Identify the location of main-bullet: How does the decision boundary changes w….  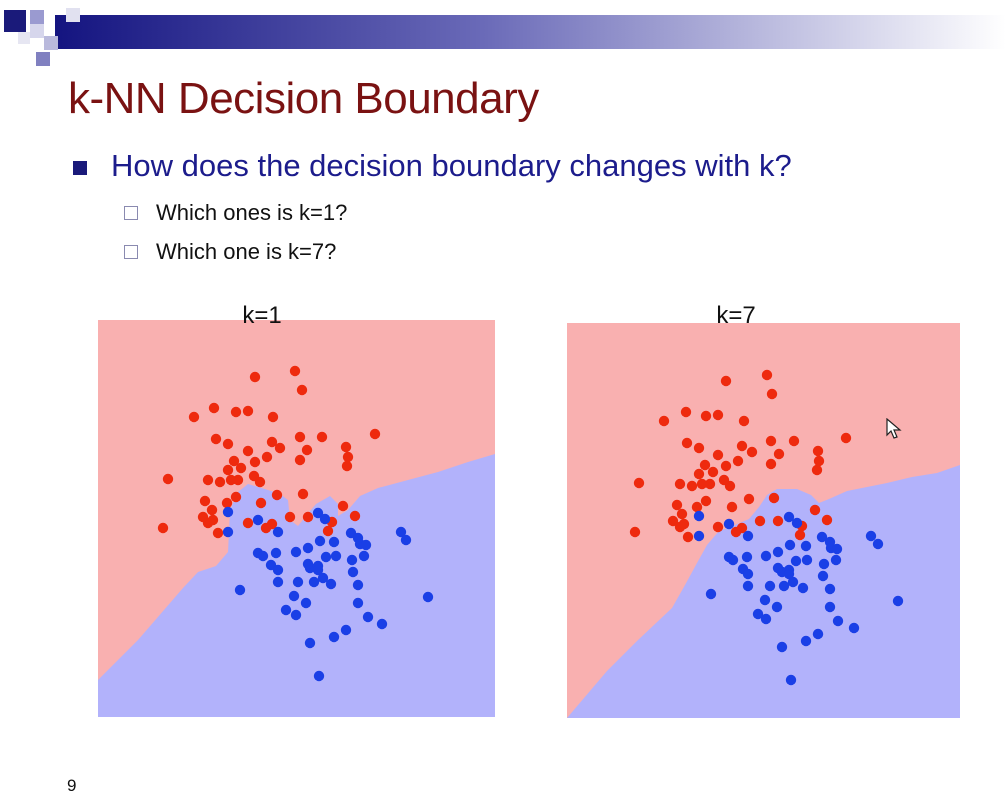
(432, 166).